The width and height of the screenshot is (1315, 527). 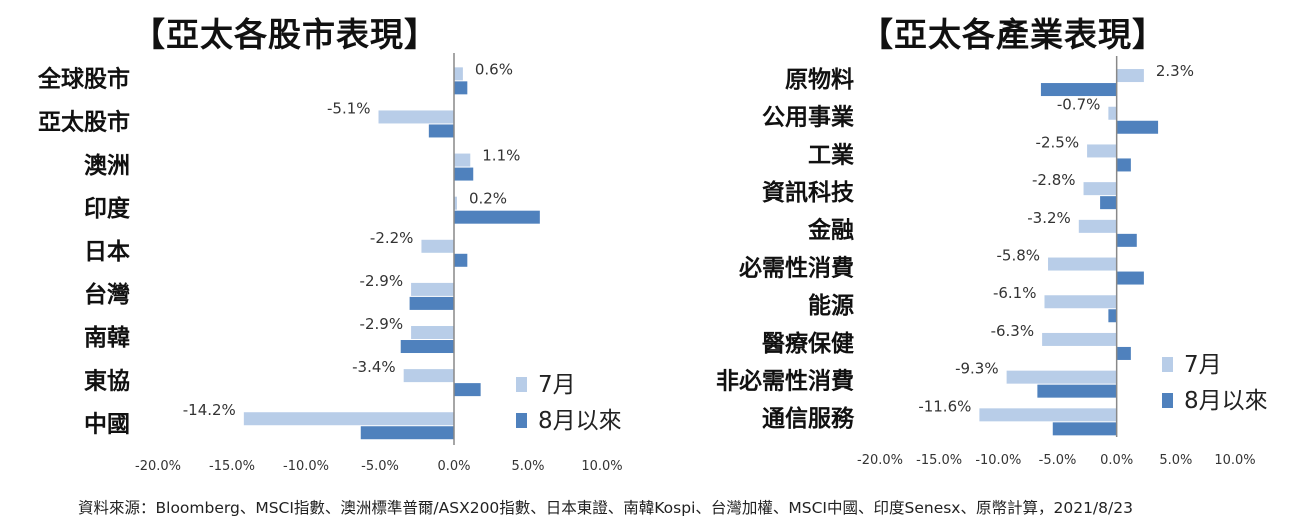 What do you see at coordinates (796, 267) in the screenshot?
I see `category-label: 必需性消費` at bounding box center [796, 267].